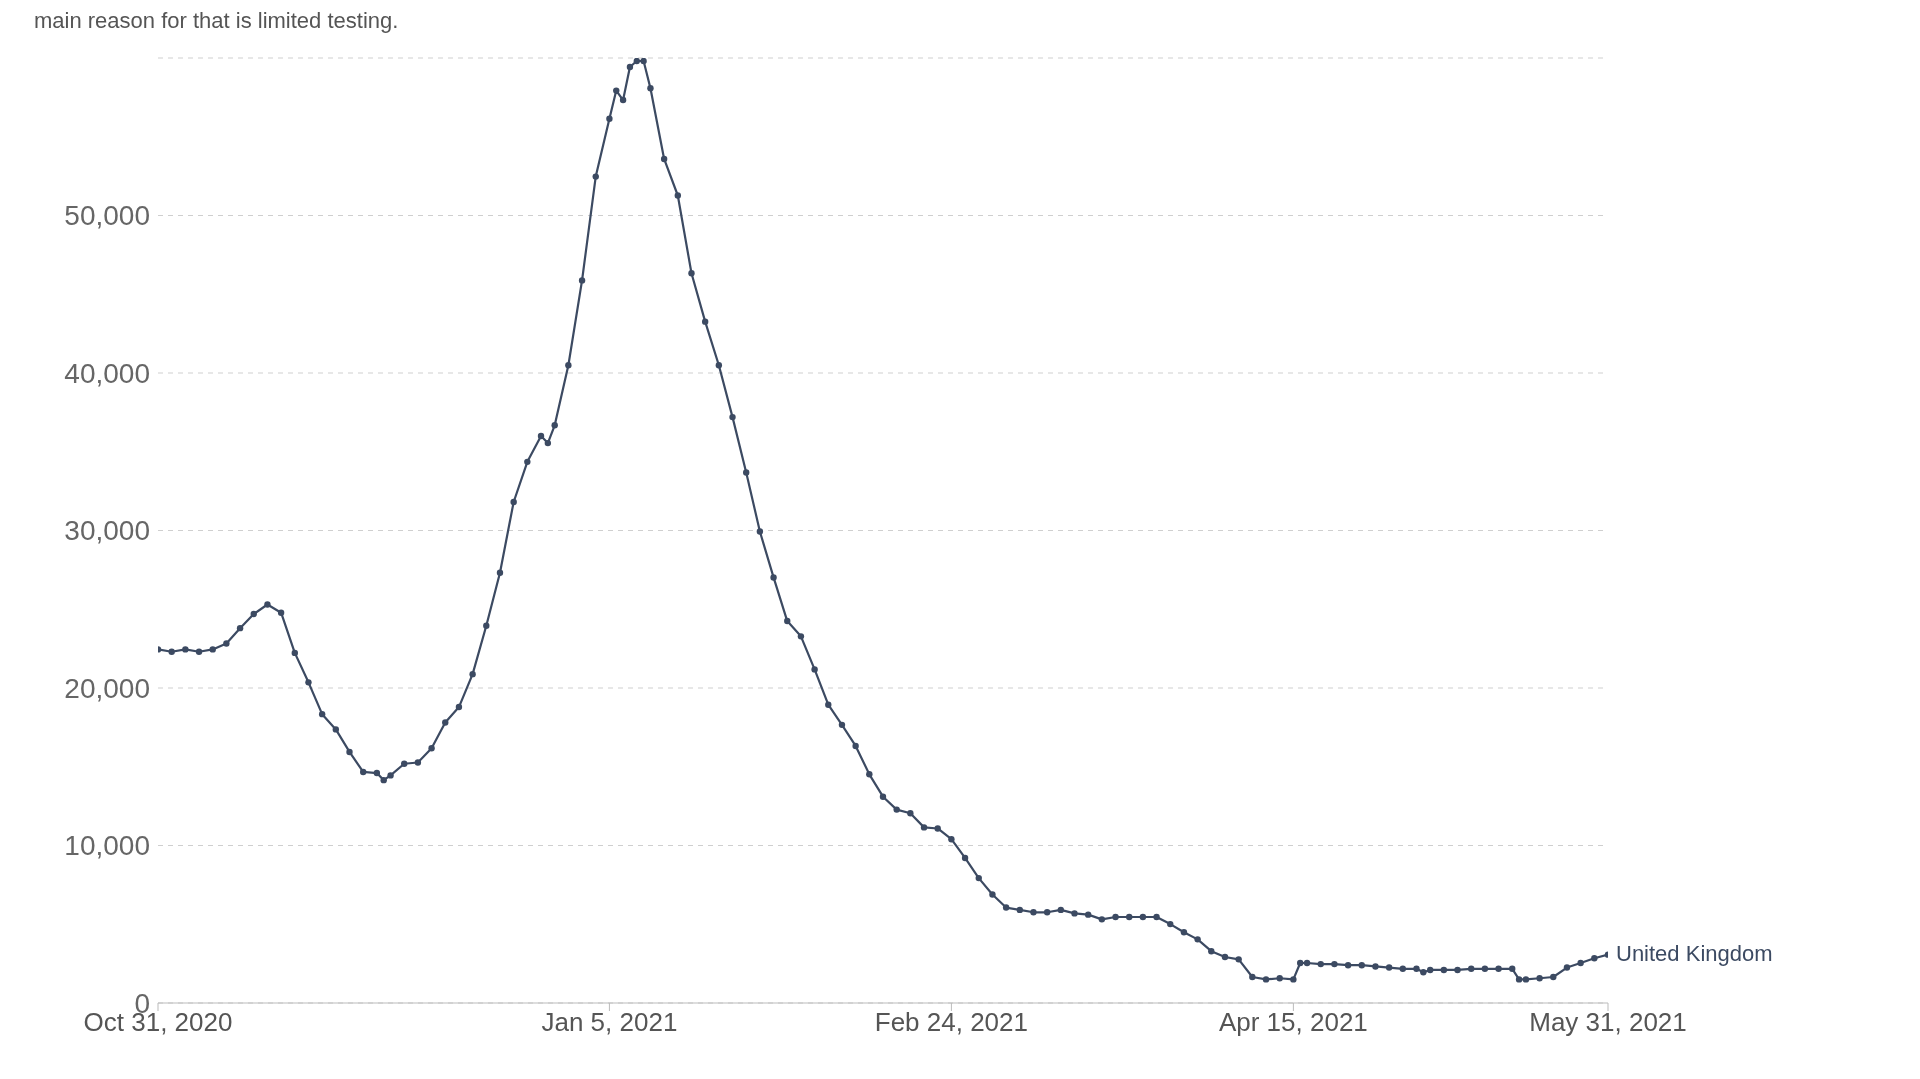 The image size is (1920, 1079). What do you see at coordinates (107, 688) in the screenshot?
I see `y-tick-label: 20,000` at bounding box center [107, 688].